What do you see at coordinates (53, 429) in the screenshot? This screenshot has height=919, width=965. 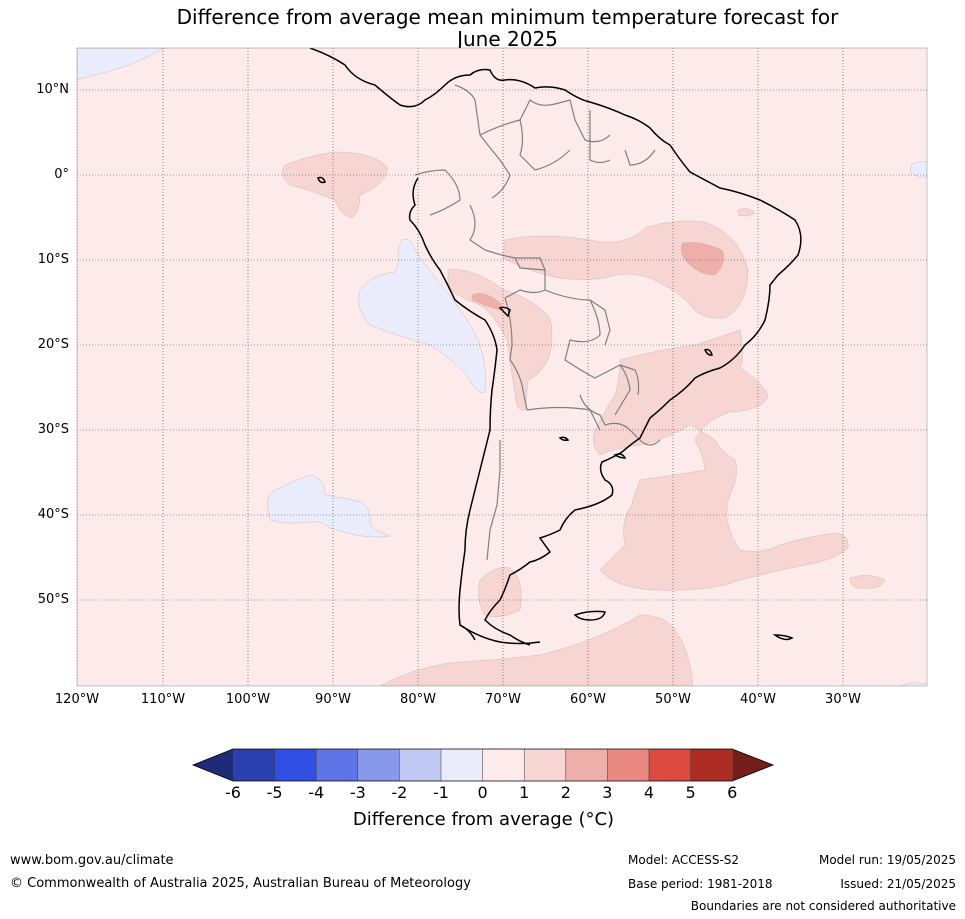 I see `lat-label: 30°S` at bounding box center [53, 429].